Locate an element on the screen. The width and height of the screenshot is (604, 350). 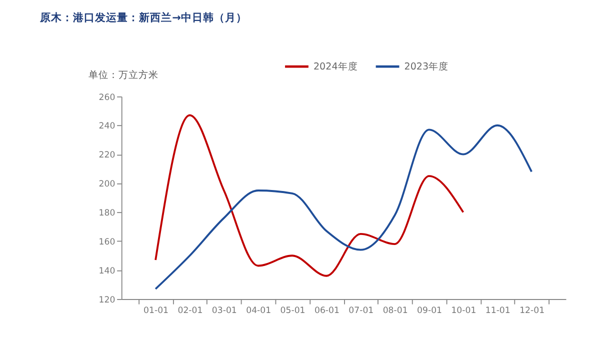
y-tick-label: 260 is located at coordinates (107, 97).